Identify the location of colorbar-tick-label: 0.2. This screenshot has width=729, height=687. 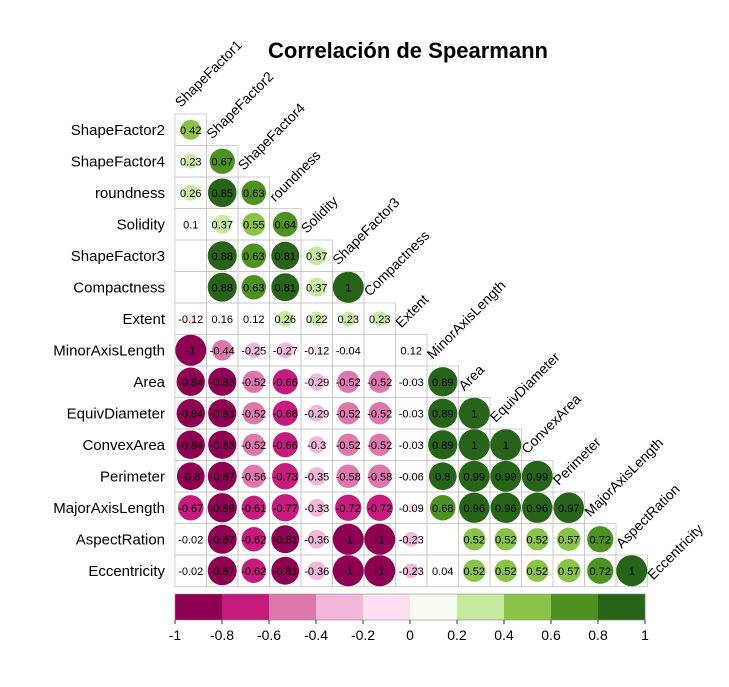
(457, 635).